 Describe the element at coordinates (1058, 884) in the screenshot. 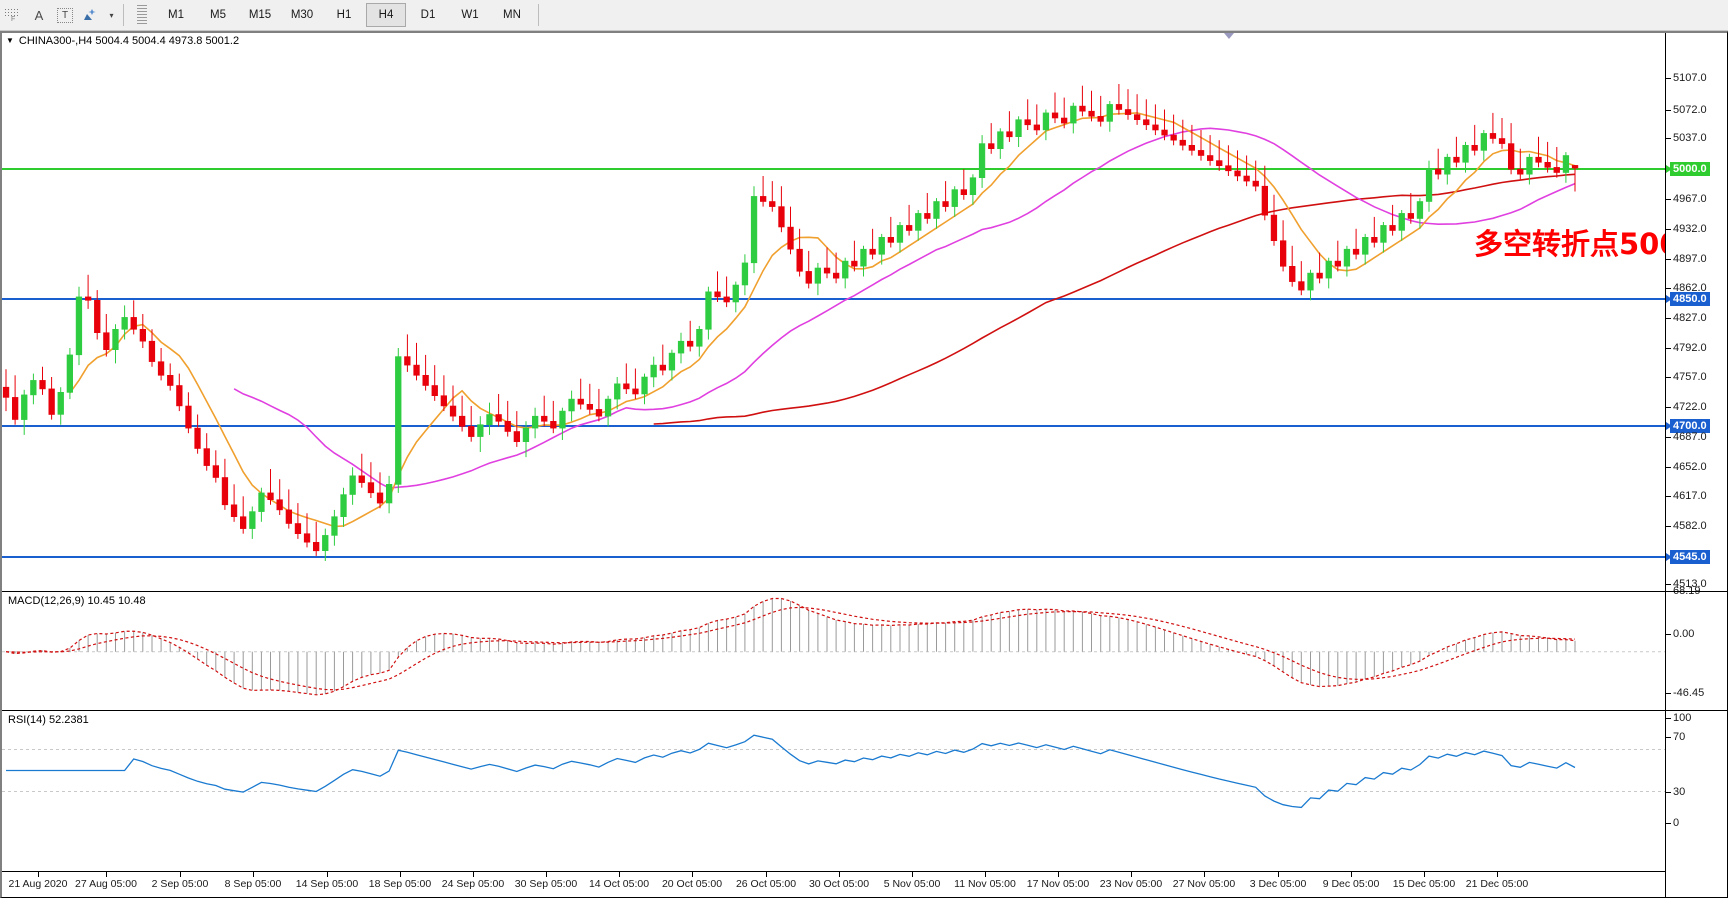

I see `time-tick-label: 17 Nov 05:00` at that location.